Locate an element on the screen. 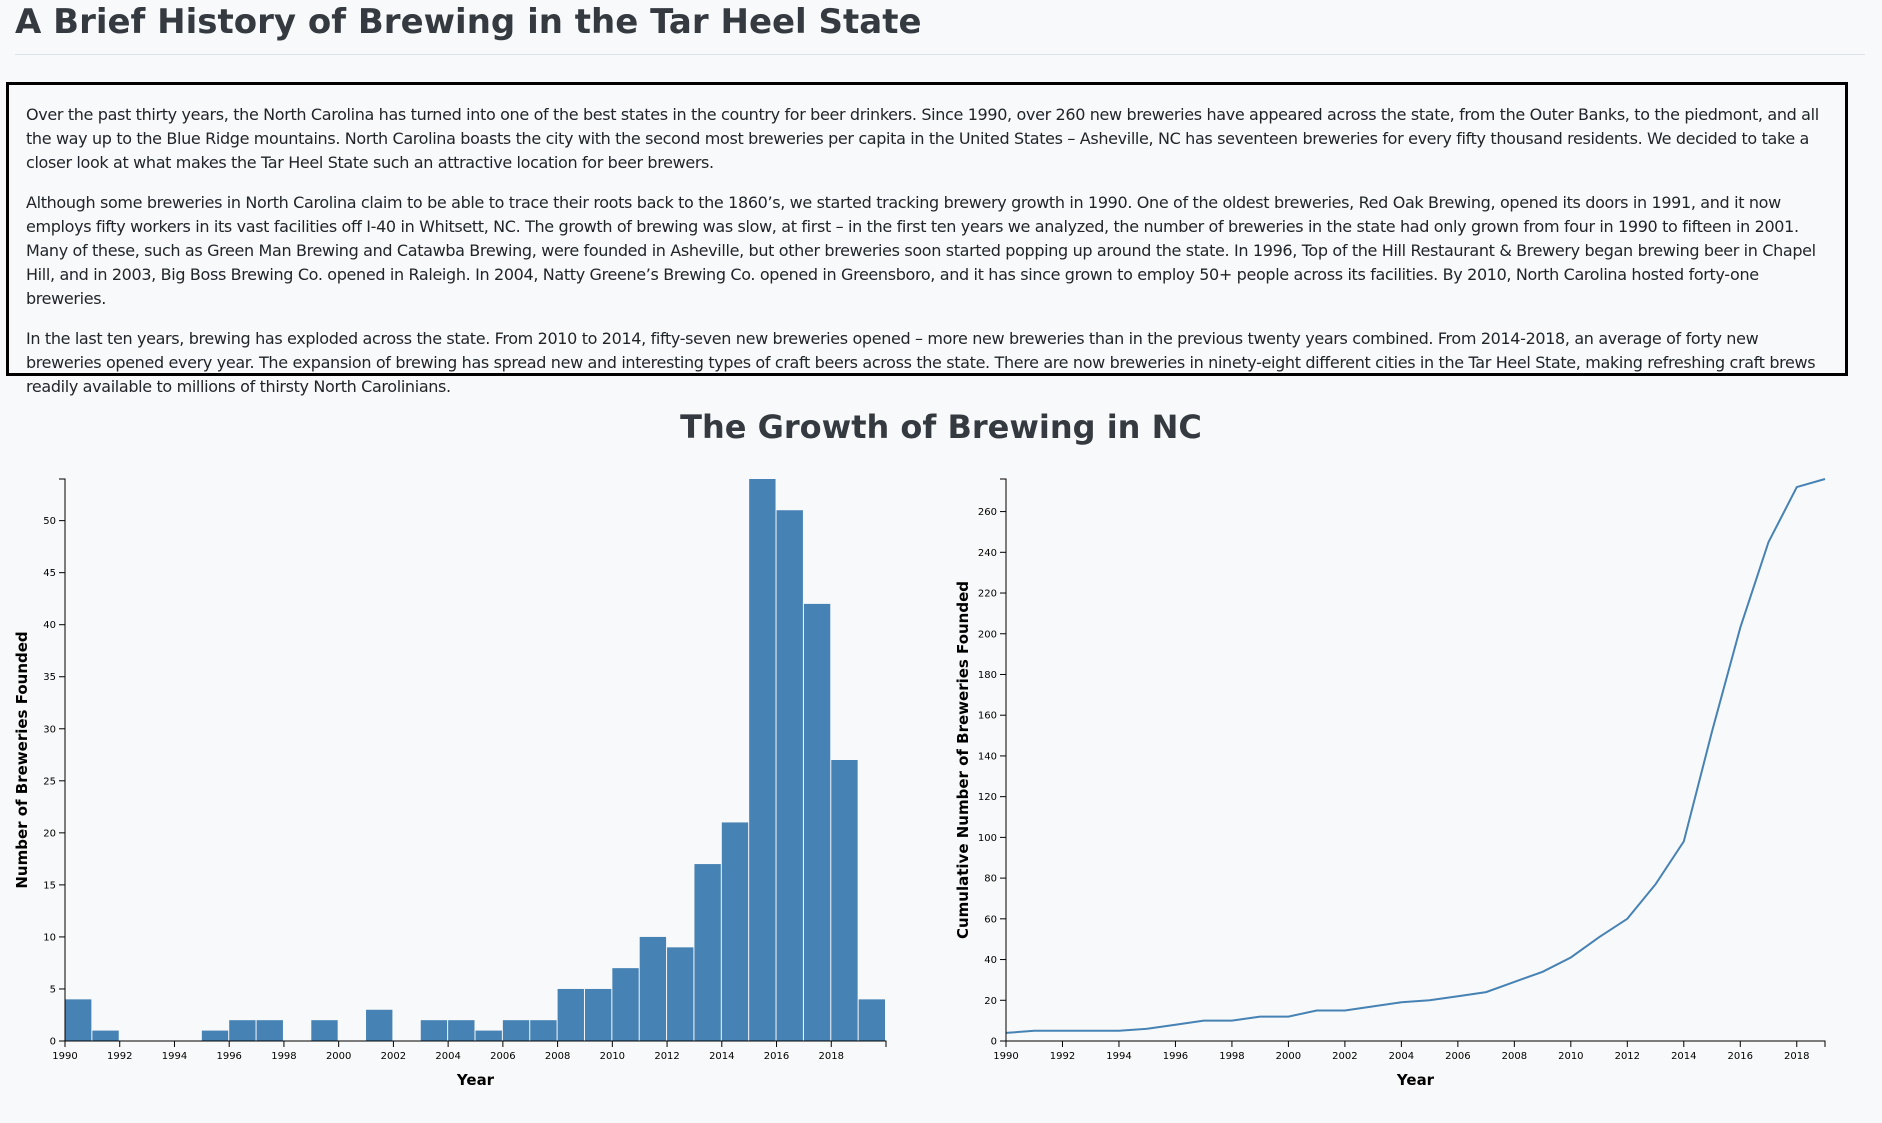 The width and height of the screenshot is (1882, 1123). bar-chart-y-tick-label: 20 is located at coordinates (49, 833).